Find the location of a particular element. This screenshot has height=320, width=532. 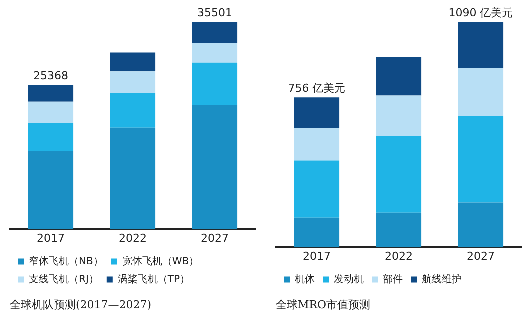

legend-label: 支线飞机（RJ） is located at coordinates (64, 279).